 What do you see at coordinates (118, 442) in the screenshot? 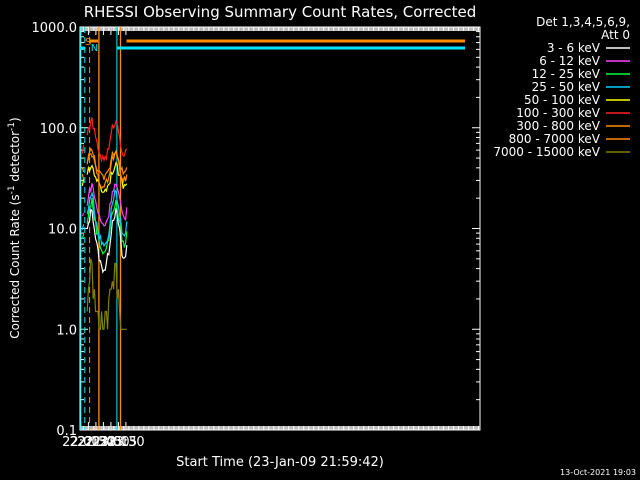
I see `x-tick-label: 23:15` at bounding box center [118, 442].